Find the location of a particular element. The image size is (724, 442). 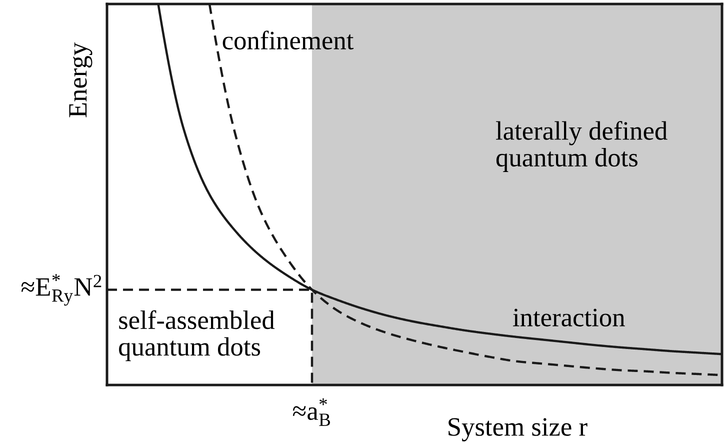

y-axis-title: Energy is located at coordinates (80, 80).